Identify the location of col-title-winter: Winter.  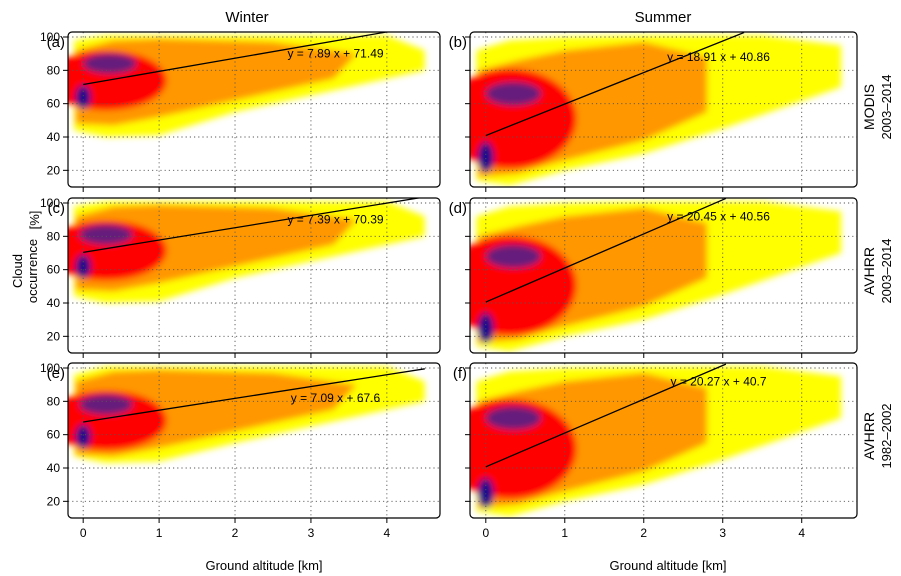
(246, 17).